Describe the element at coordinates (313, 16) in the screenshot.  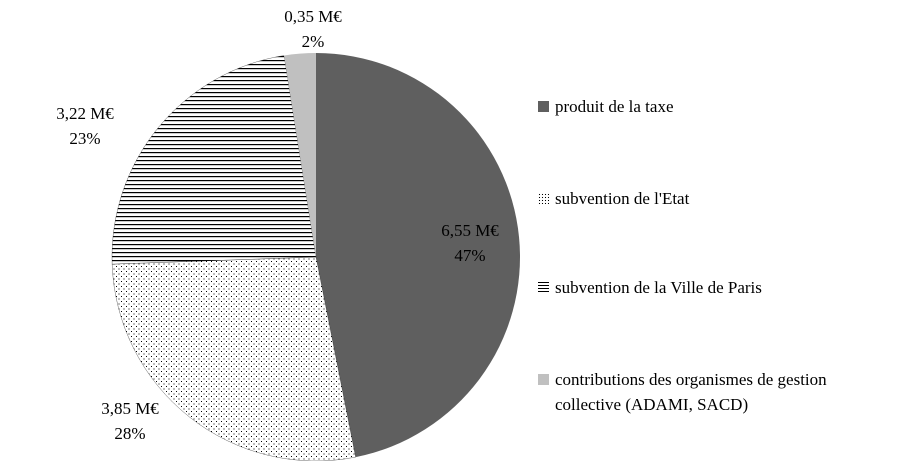
I see `value-label: 0,35 M€` at that location.